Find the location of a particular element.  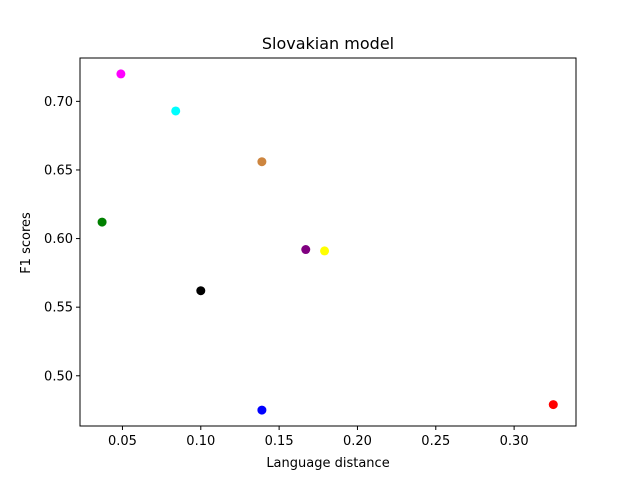

chart-title: Slovakian model is located at coordinates (328, 43).